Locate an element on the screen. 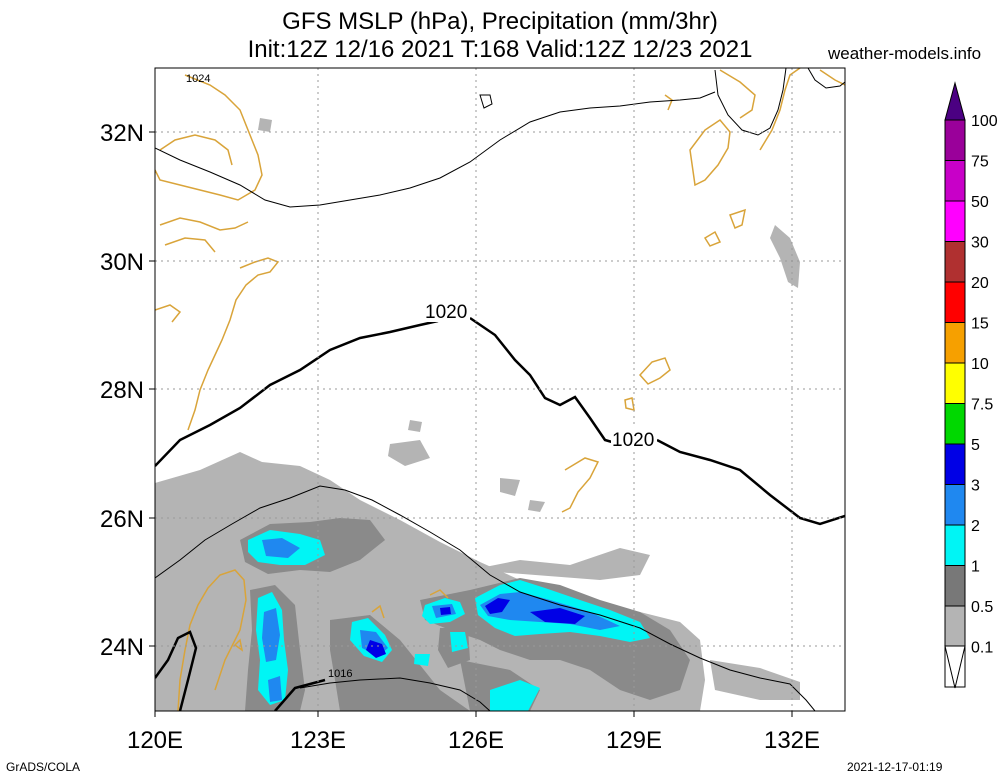  colorbar-label: 15 is located at coordinates (980, 324).